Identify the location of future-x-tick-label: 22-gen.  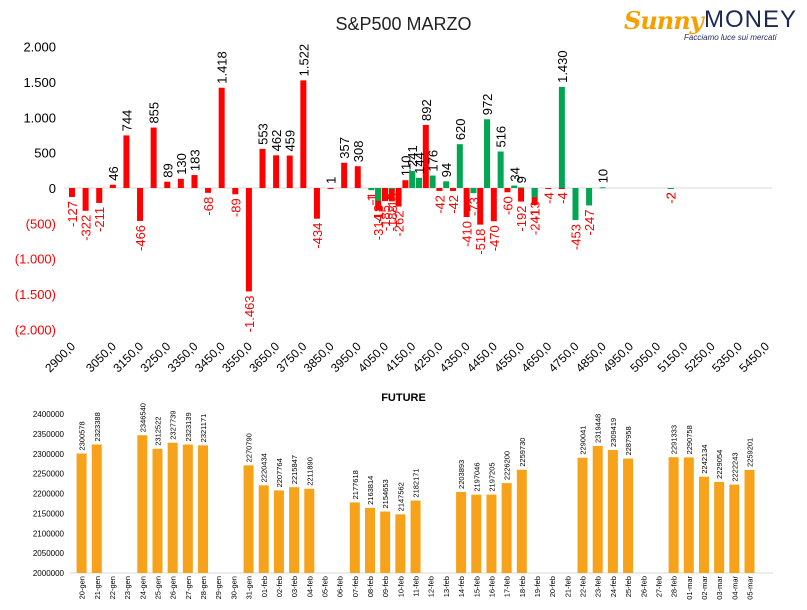
(112, 587).